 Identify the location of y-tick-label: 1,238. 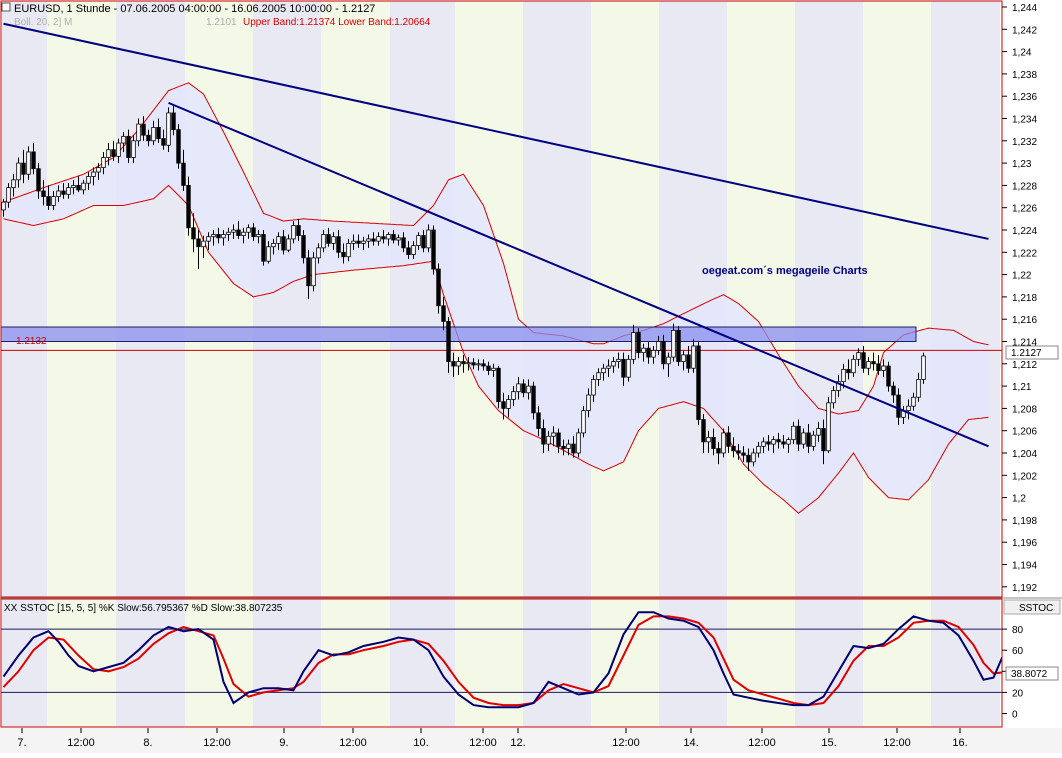
(1024, 75).